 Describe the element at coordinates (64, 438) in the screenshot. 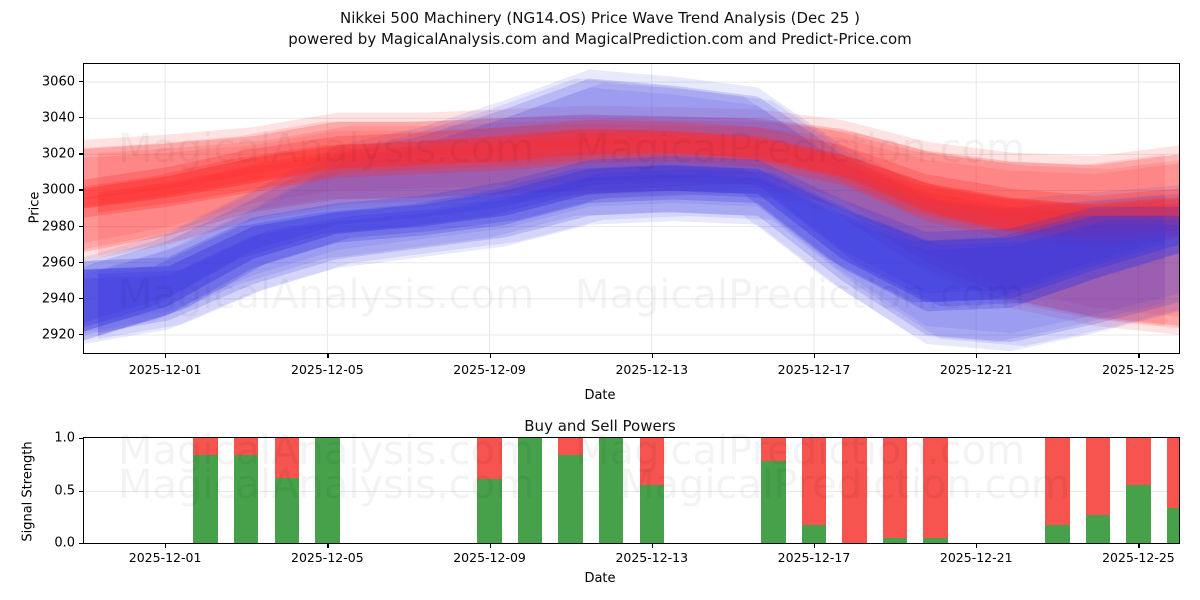

I see `signal-y-tick-label: 1.0` at that location.